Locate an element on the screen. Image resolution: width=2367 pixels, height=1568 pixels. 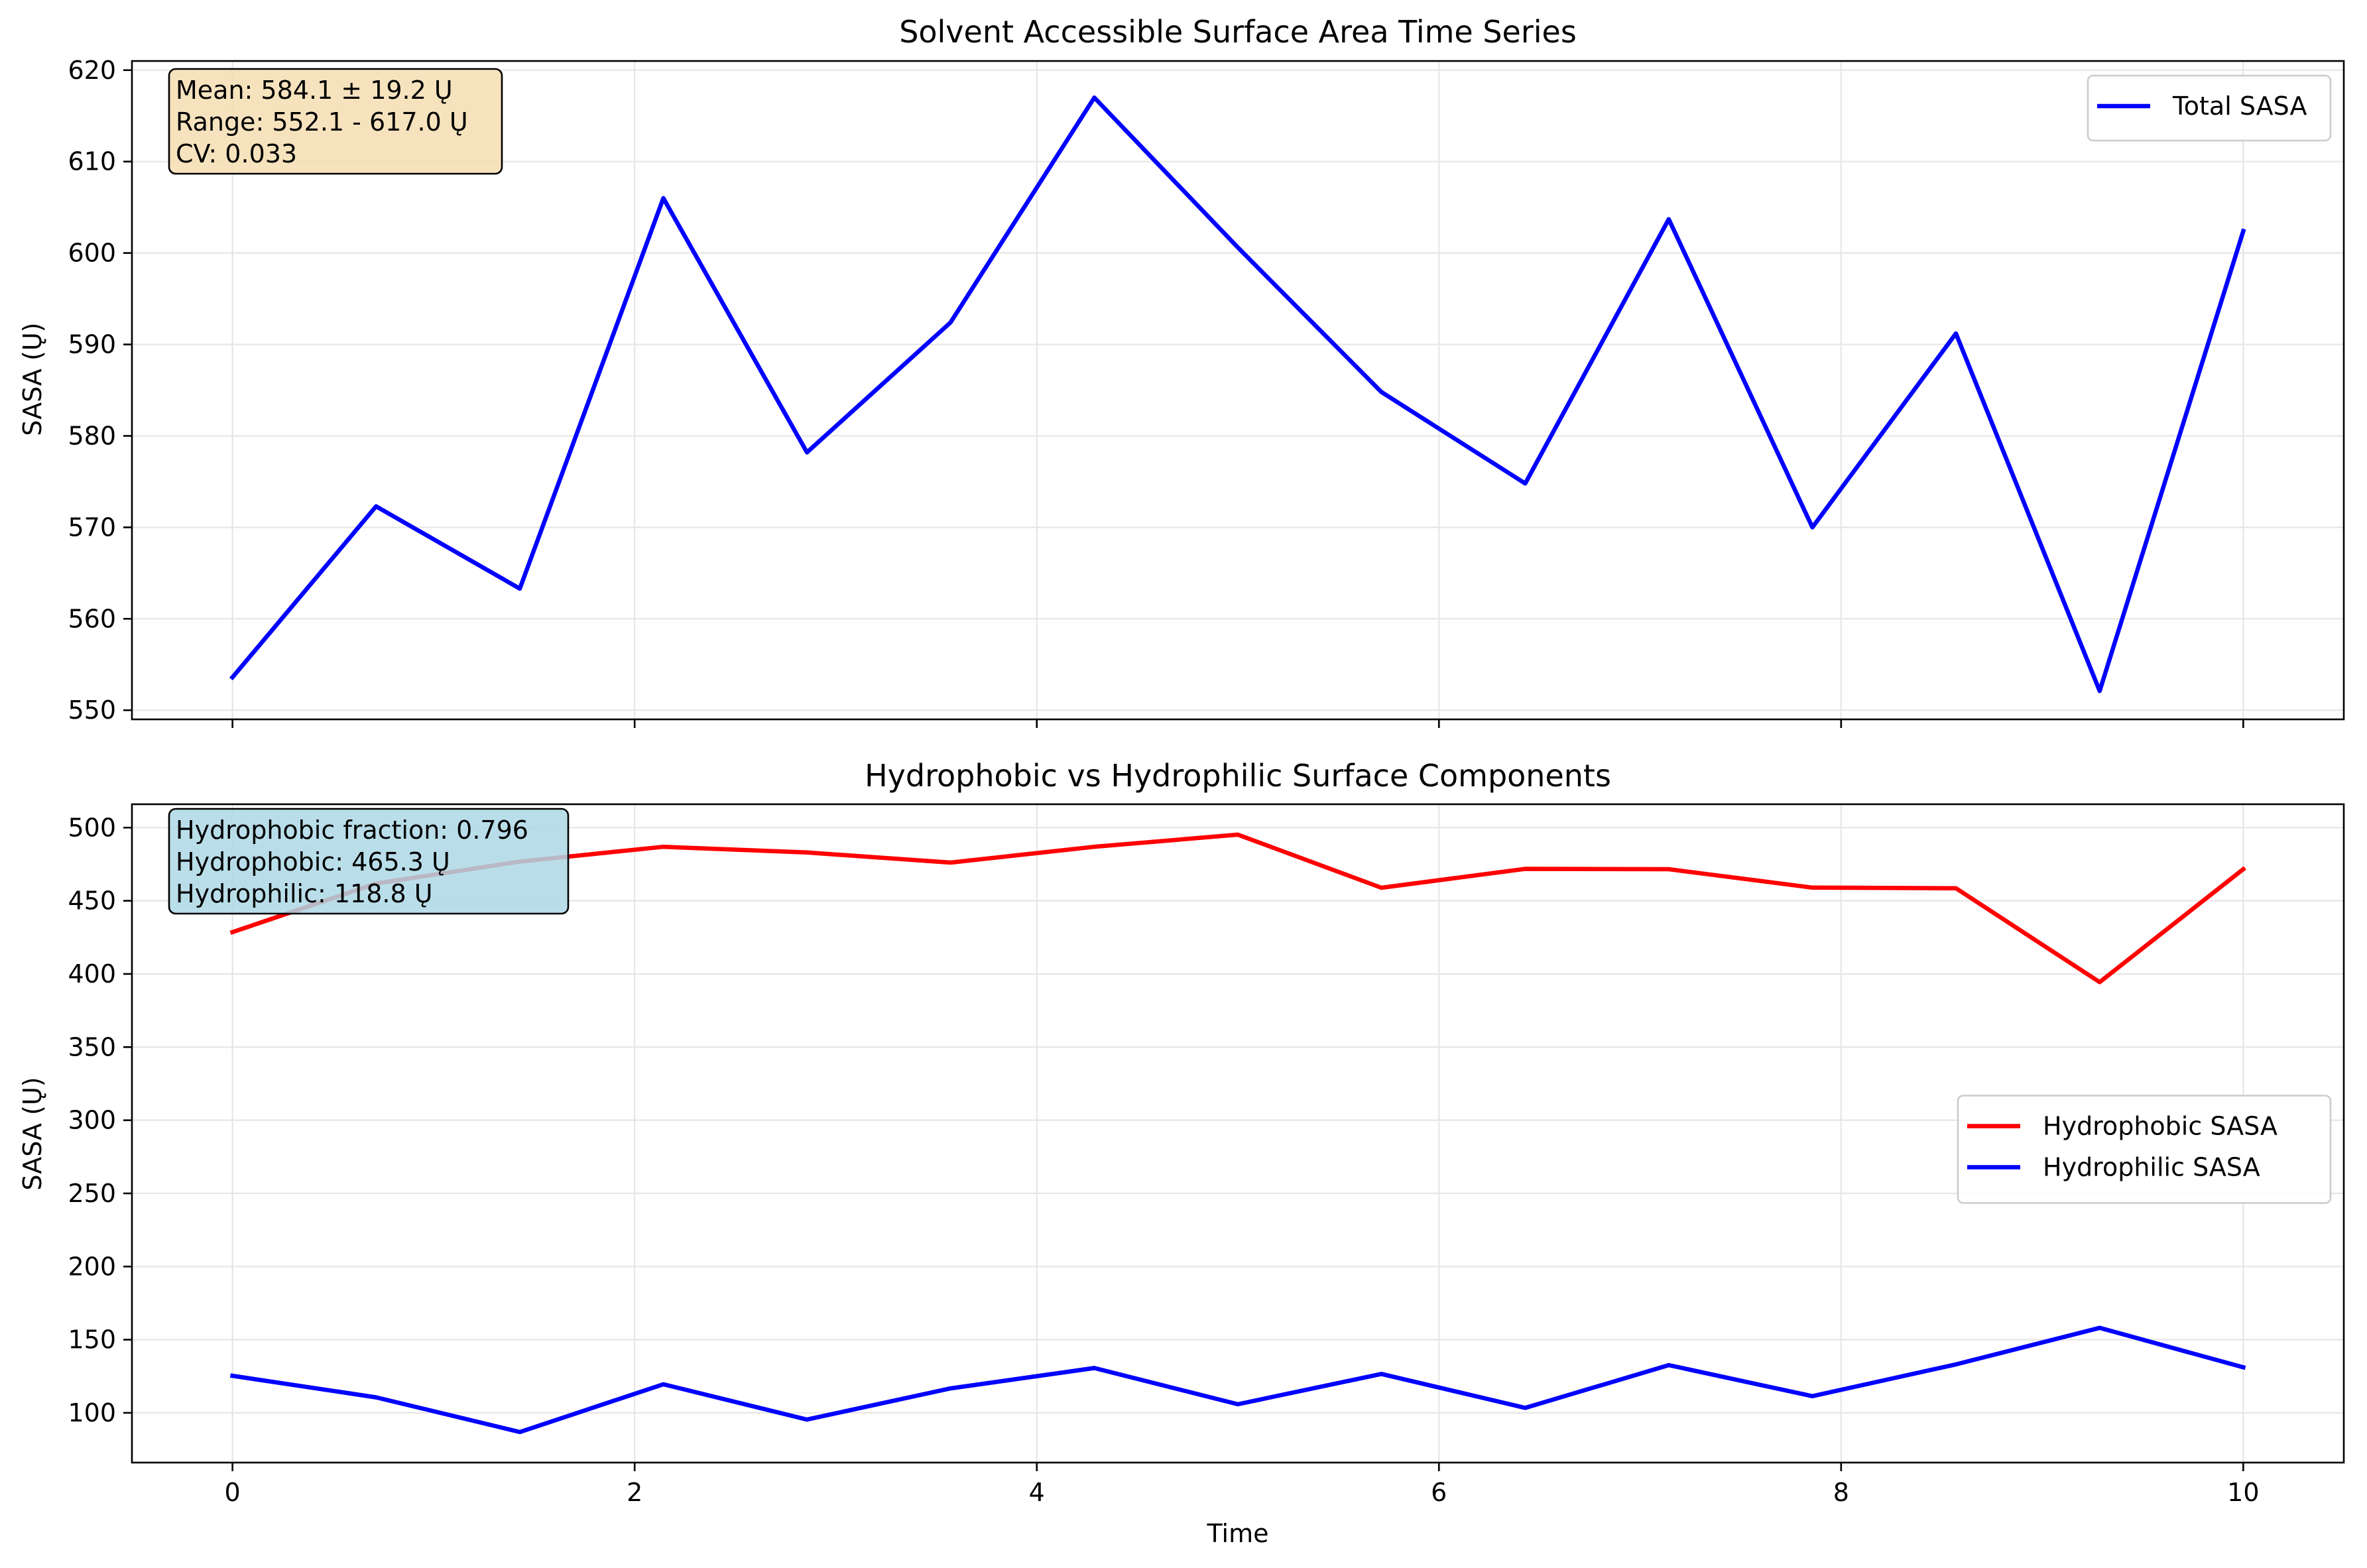
series-line-hydrophilic-sasa is located at coordinates (1237, 1380).